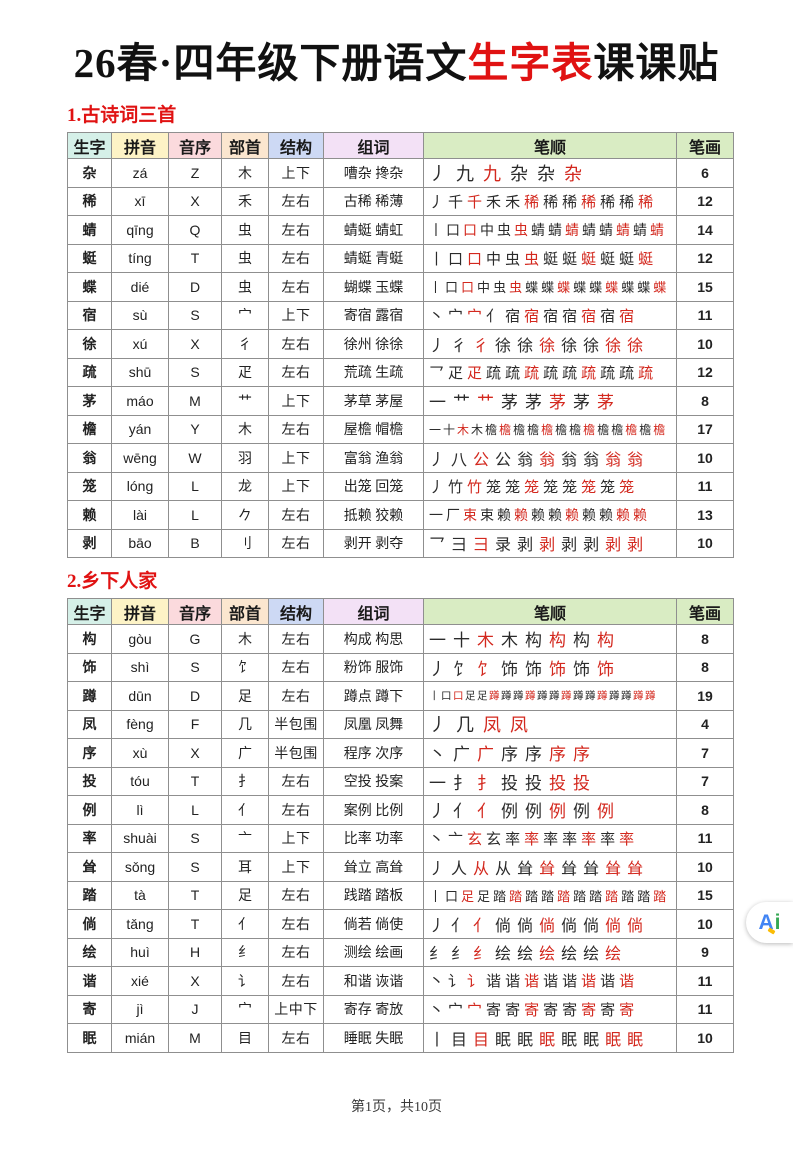  Describe the element at coordinates (485, 755) in the screenshot. I see `stroke-glyph: 广` at that location.